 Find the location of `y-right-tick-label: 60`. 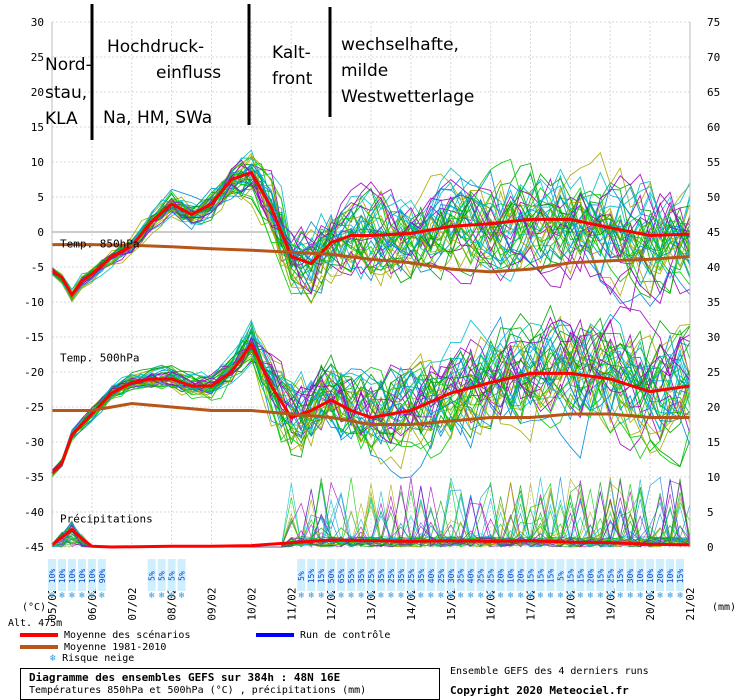

y-right-tick-label: 60 is located at coordinates (713, 127).